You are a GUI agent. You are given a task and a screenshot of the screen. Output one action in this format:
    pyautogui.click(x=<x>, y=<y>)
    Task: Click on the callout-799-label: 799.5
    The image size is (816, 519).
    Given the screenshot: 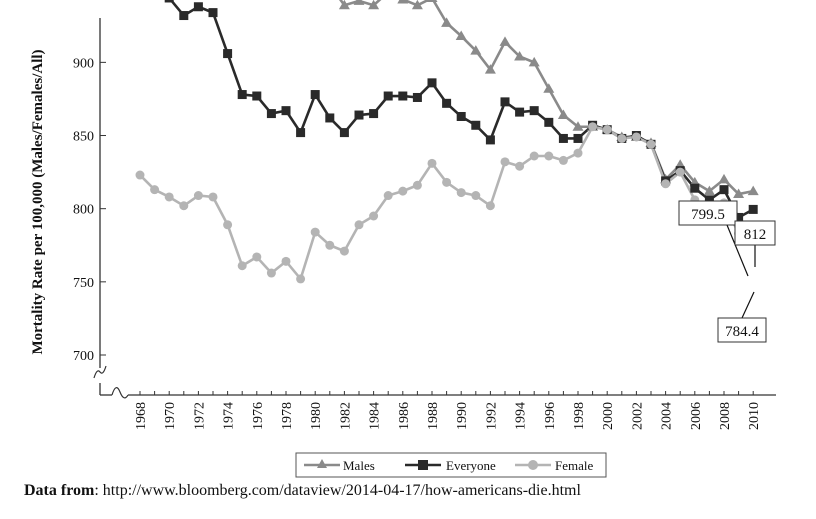 What is the action you would take?
    pyautogui.click(x=708, y=215)
    